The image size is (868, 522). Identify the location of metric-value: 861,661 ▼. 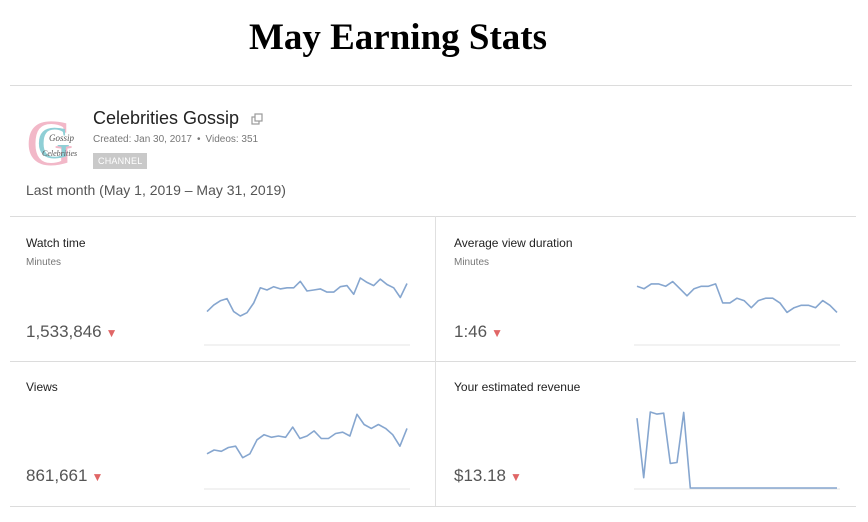
(64, 476).